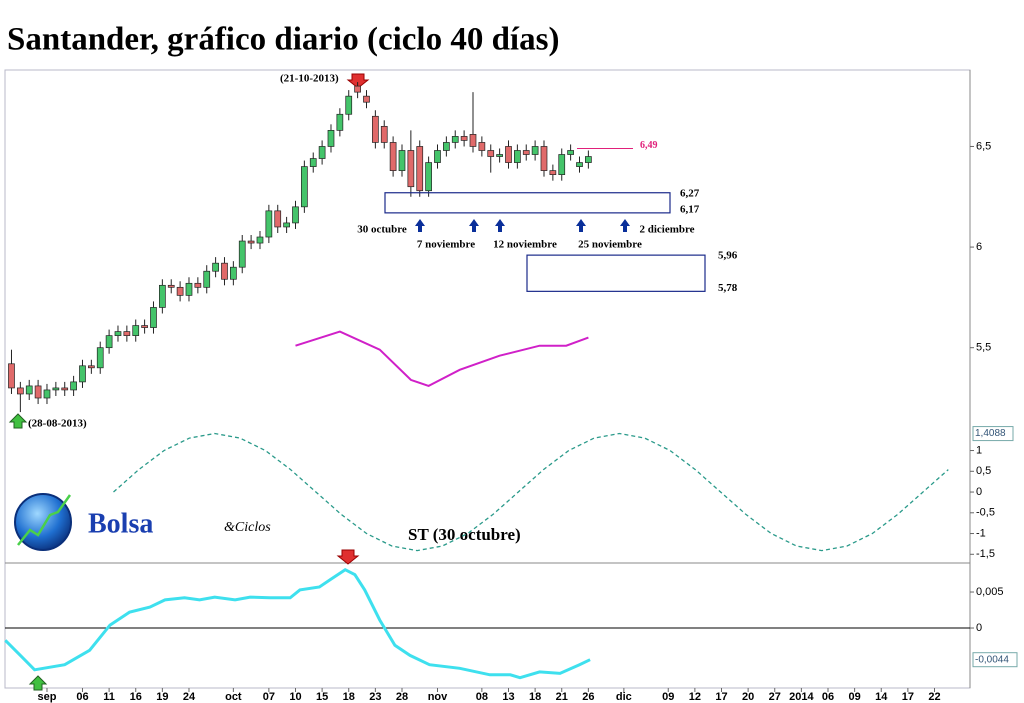  I want to click on zone-label: 6,17, so click(690, 209).